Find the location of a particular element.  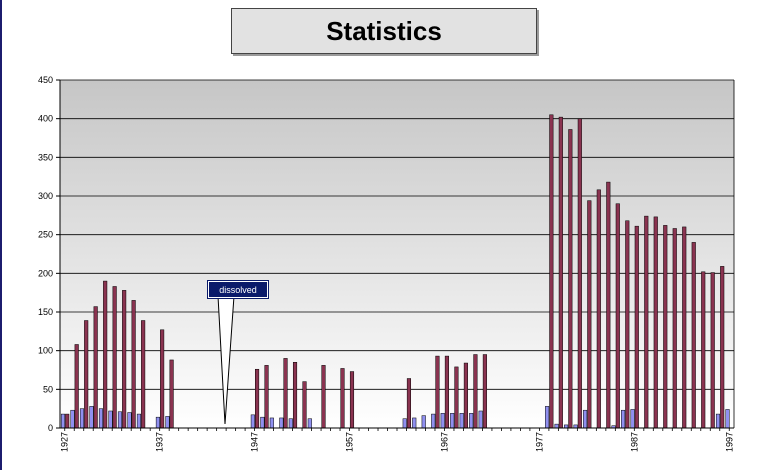

bar-1934-s2 is located at coordinates (133, 364).